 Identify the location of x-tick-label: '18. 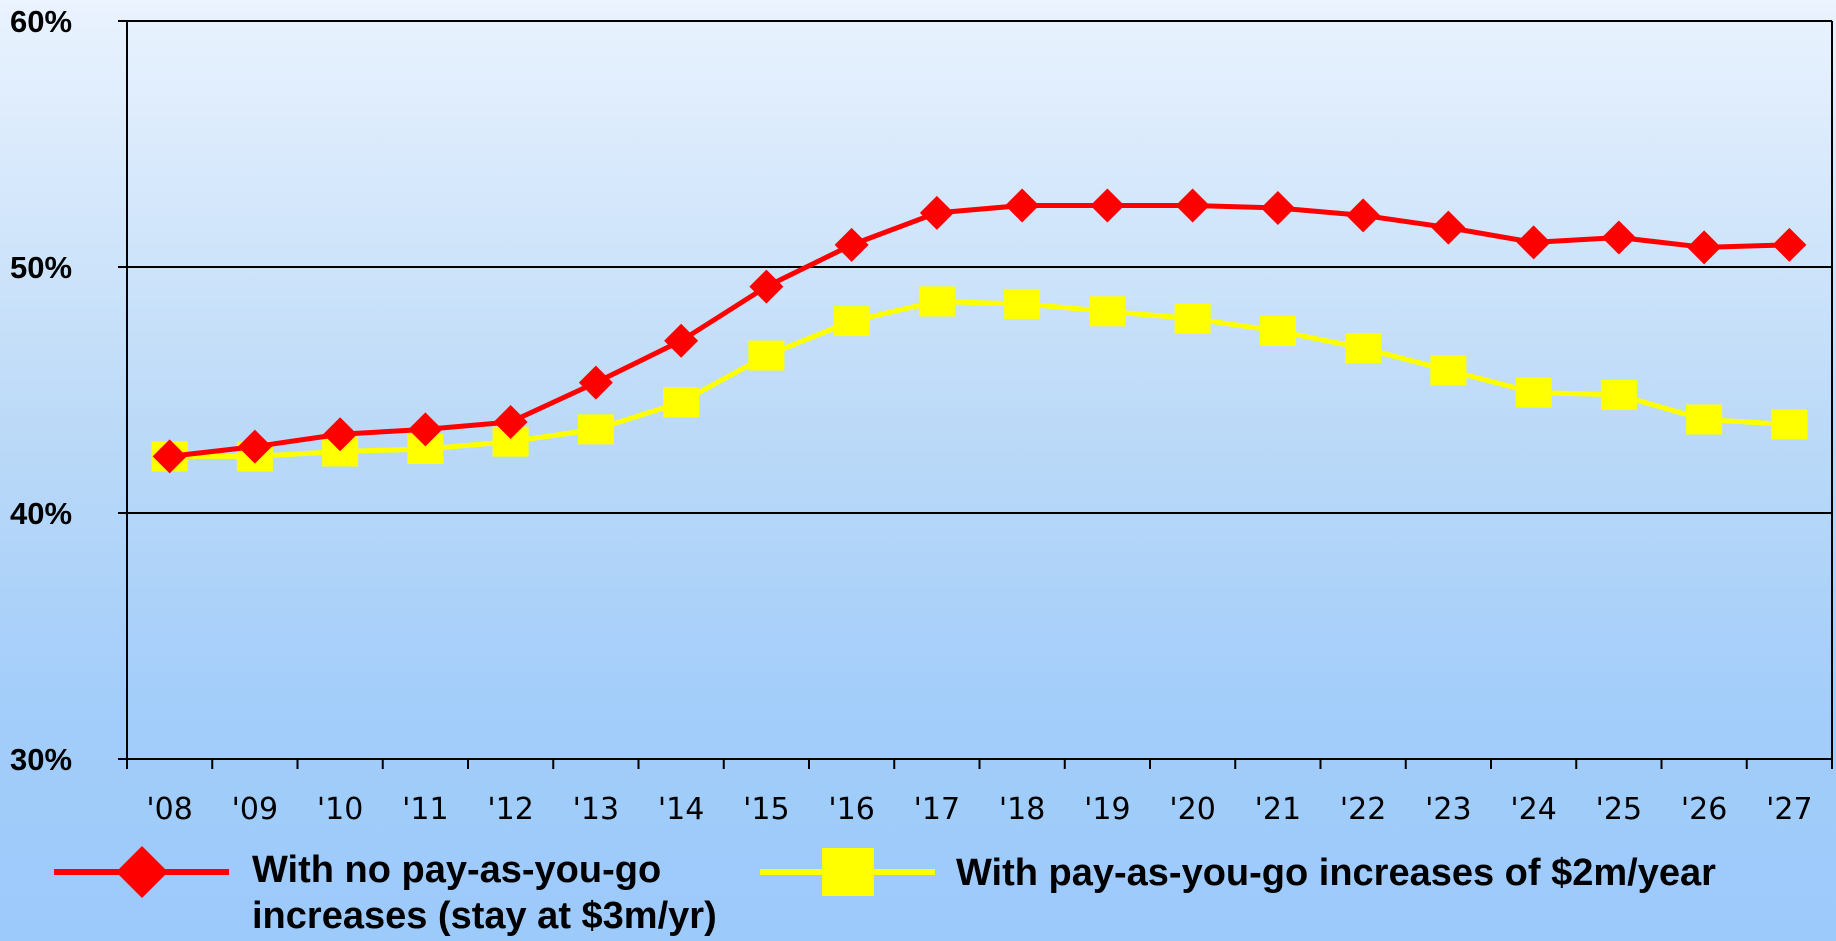
(1022, 809).